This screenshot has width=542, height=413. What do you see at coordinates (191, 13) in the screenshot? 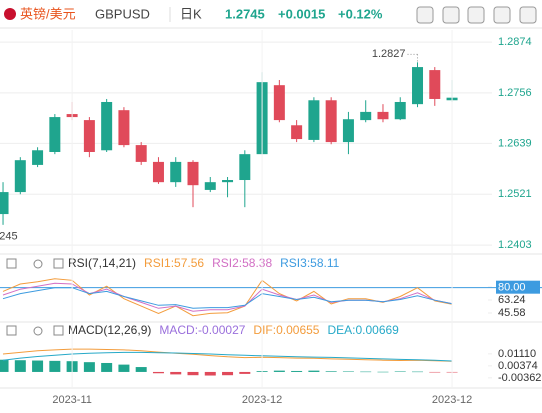
I see `period: 日K` at bounding box center [191, 13].